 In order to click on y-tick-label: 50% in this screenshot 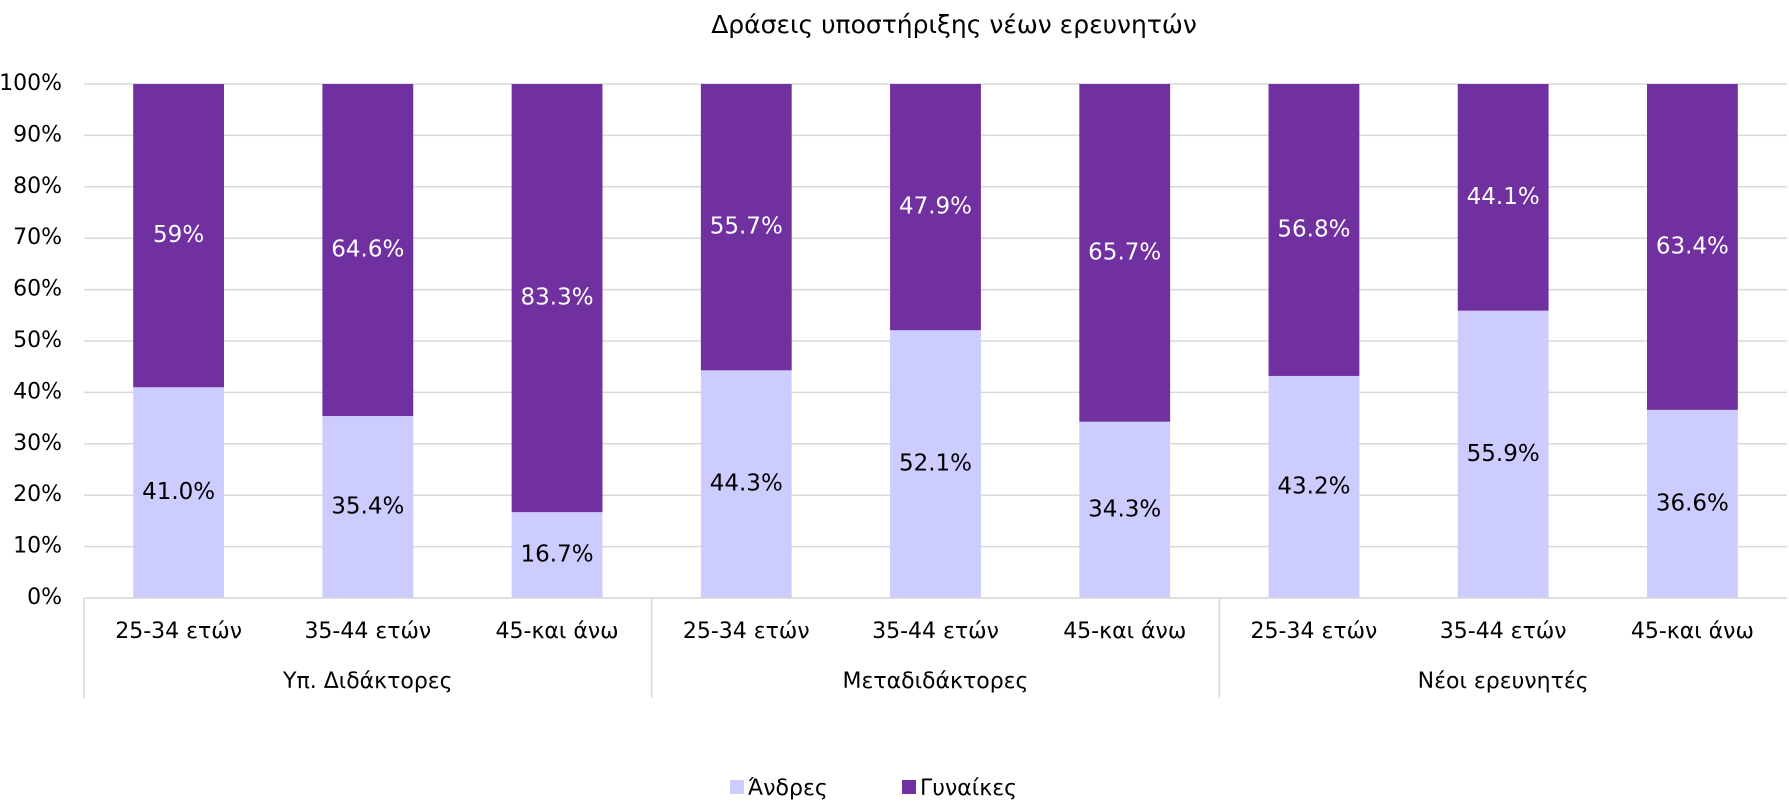, I will do `click(37, 340)`.